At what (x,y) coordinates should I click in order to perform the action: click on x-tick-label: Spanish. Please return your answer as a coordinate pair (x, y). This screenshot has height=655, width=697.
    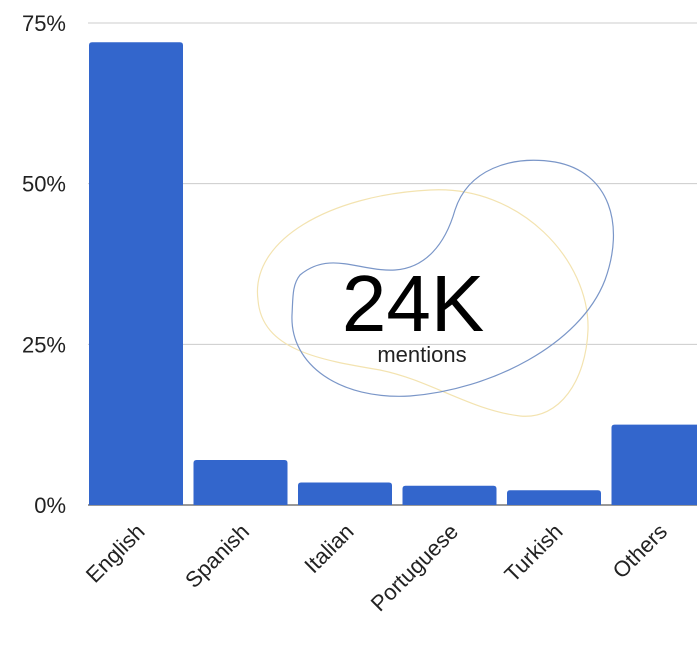
    Looking at the image, I should click on (217, 556).